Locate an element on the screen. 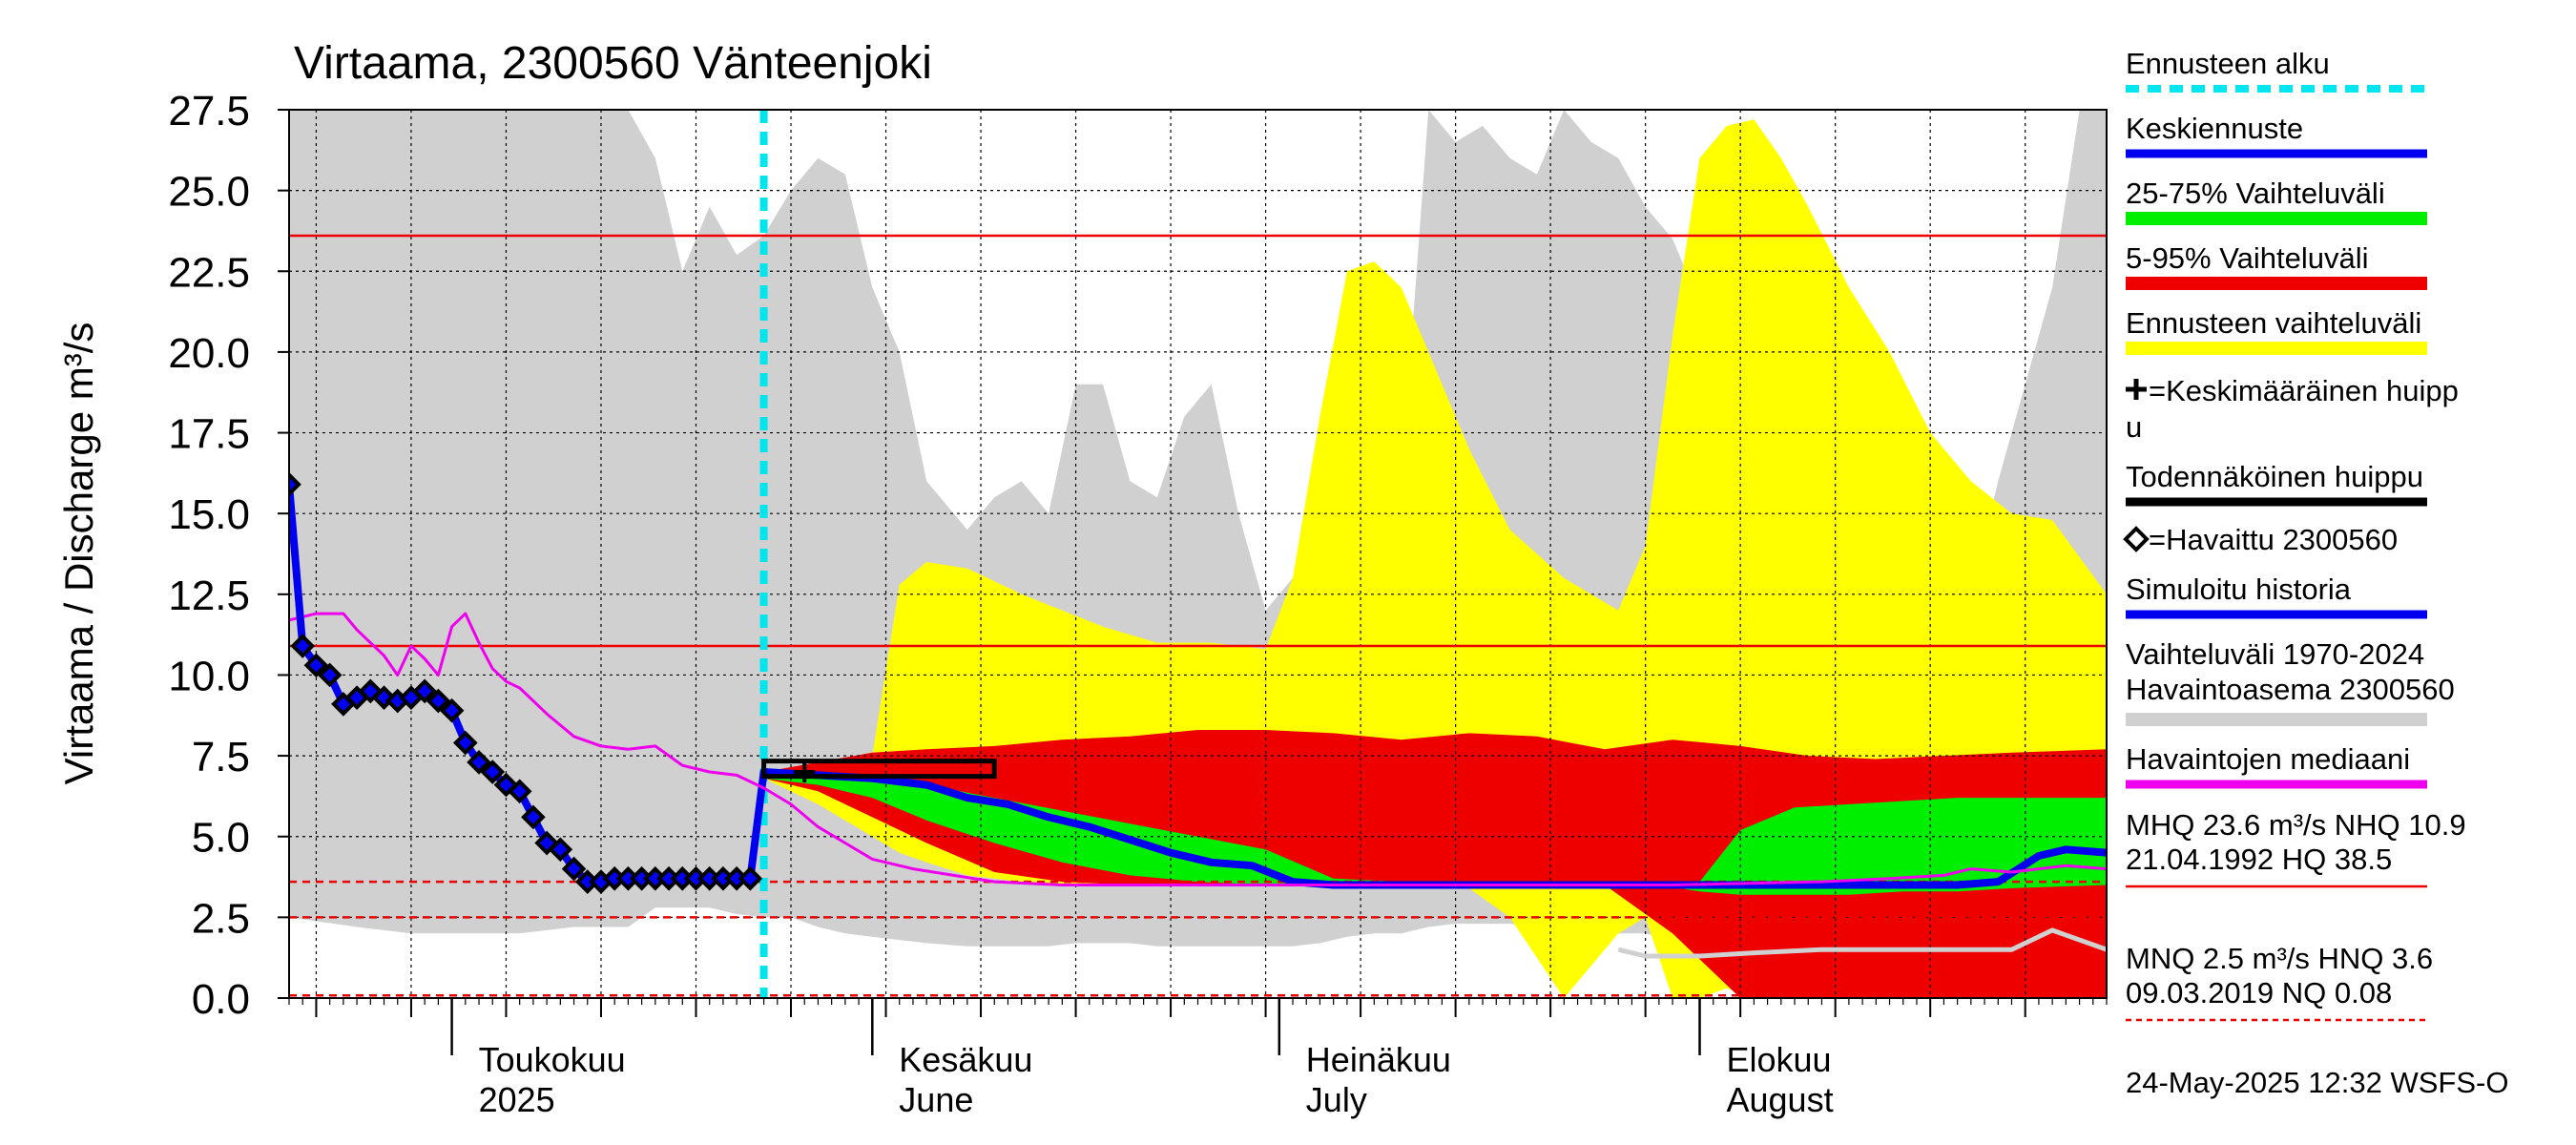 This screenshot has width=2576, height=1145. legend-label: Todennäköinen huippu is located at coordinates (2274, 476).